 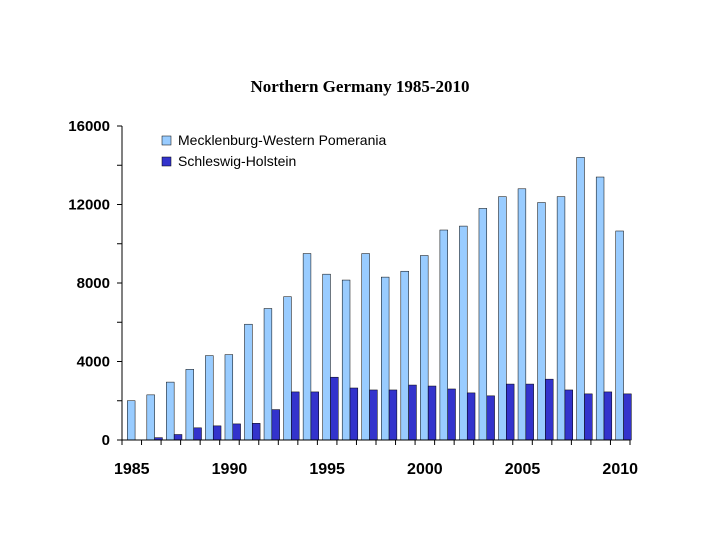 I want to click on y-tick-label: 16000, so click(x=89, y=126).